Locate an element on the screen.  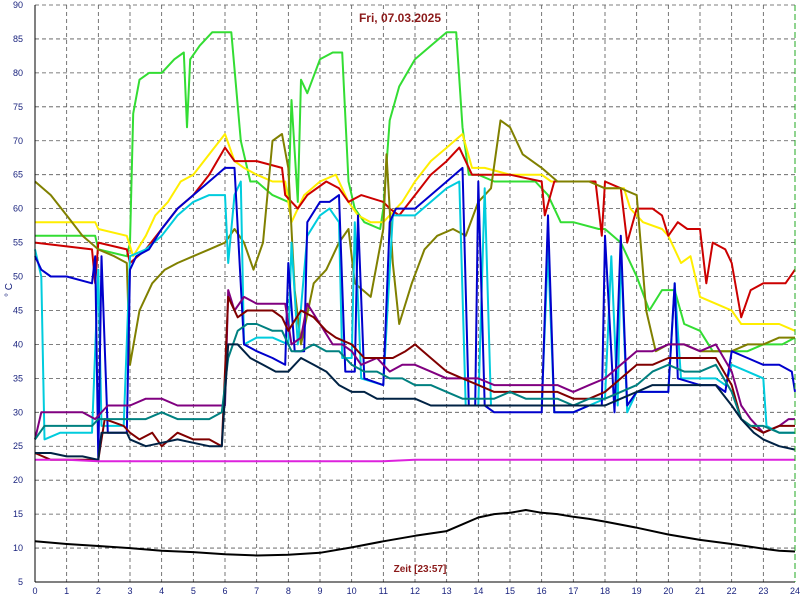
y-tick-label: 65 is located at coordinates (18, 175).